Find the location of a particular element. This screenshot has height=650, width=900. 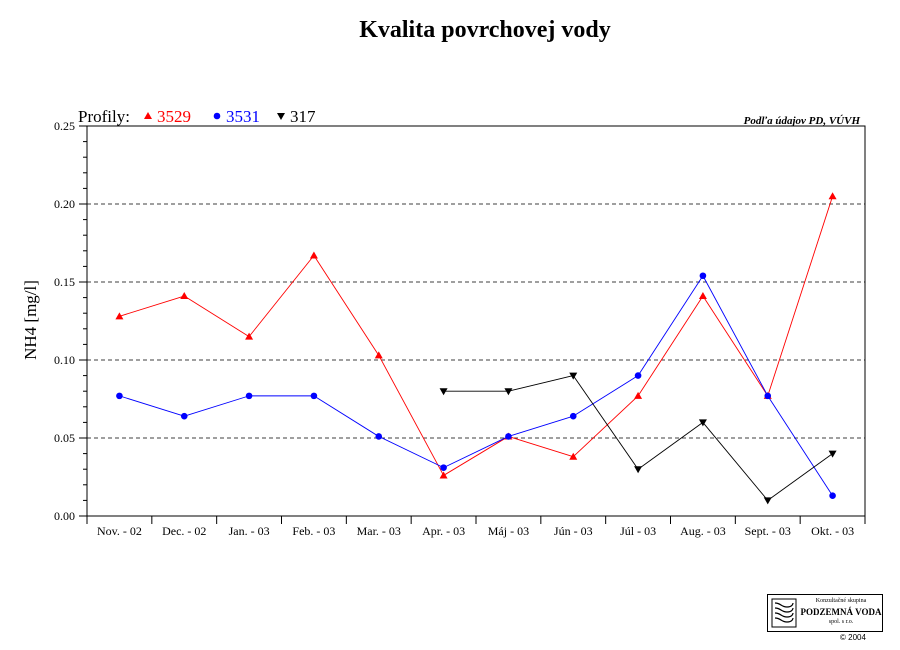

x-tick-label: Júl - 03 is located at coordinates (638, 531).